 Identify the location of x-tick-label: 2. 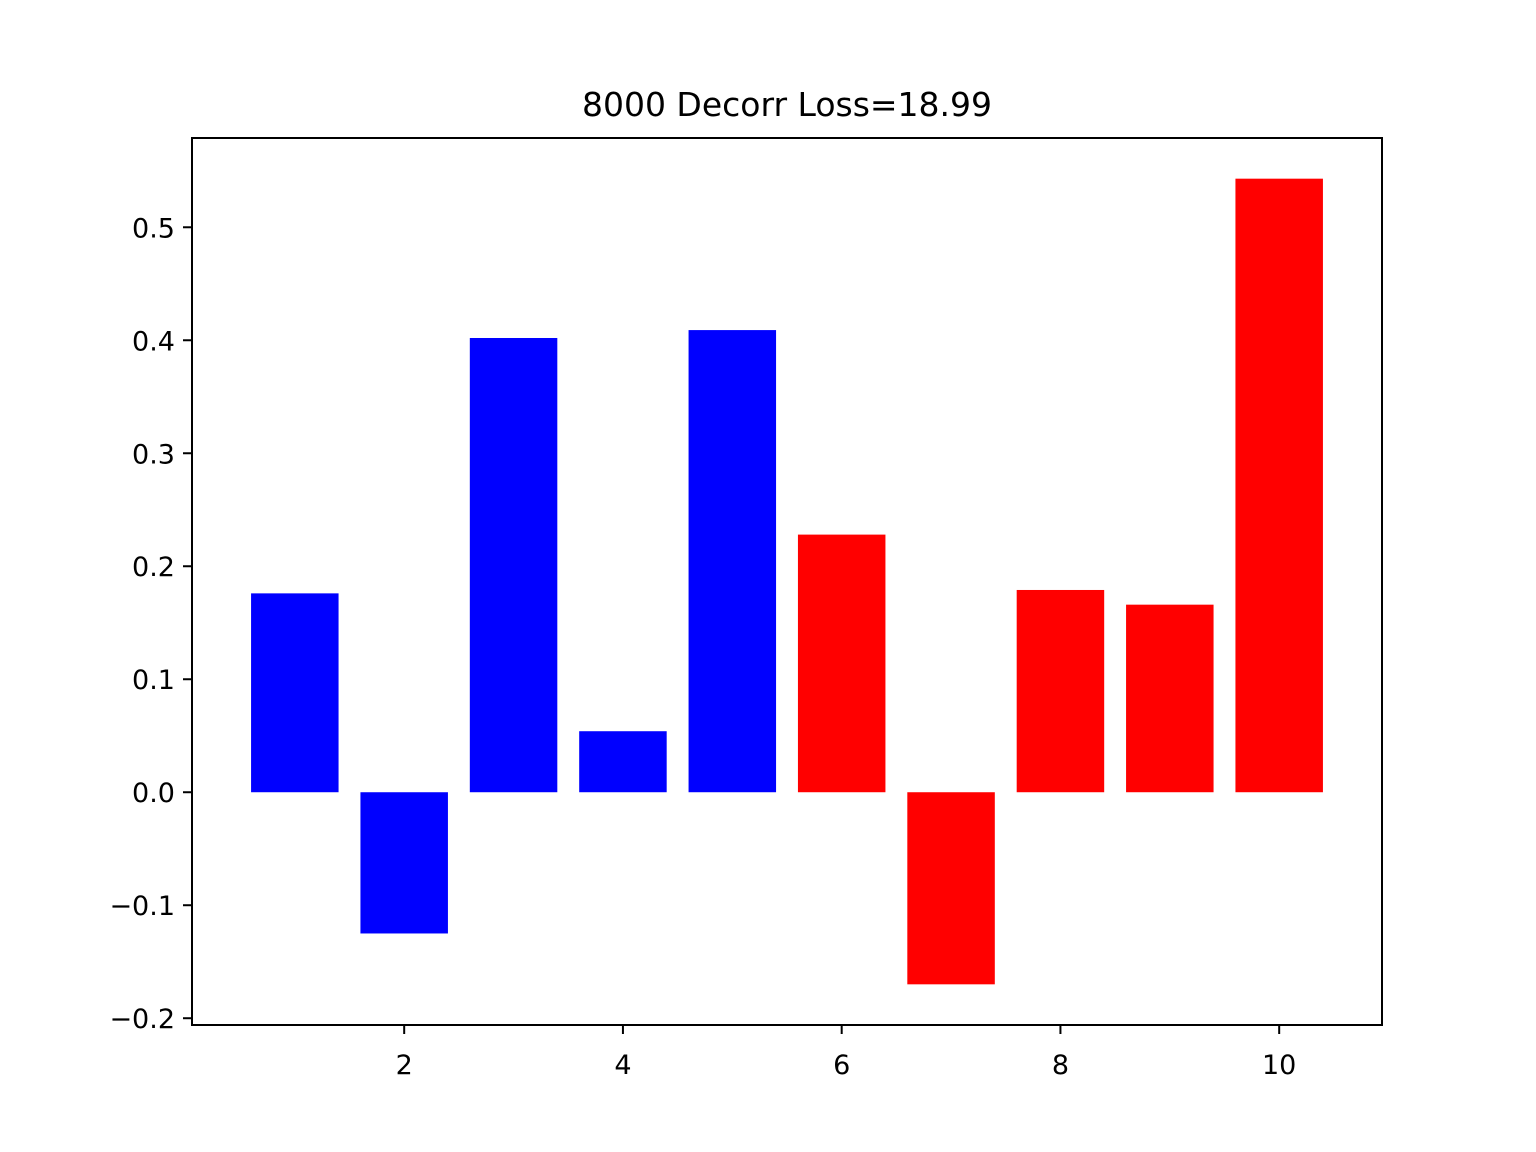
(404, 1065).